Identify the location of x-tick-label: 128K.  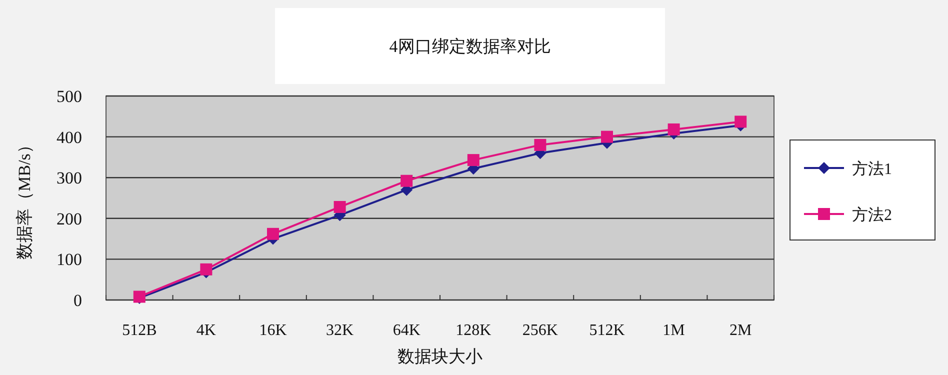
(474, 330).